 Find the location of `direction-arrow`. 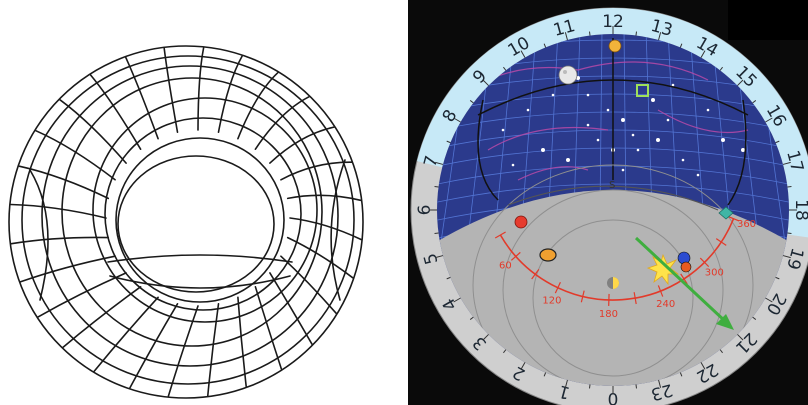

direction-arrow is located at coordinates (684, 283).